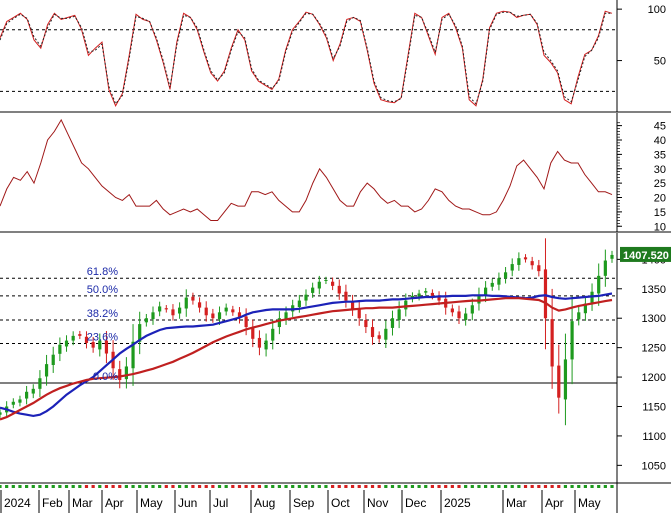 The width and height of the screenshot is (671, 518). Describe the element at coordinates (654, 407) in the screenshot. I see `price-tick-label: 1150` at that location.